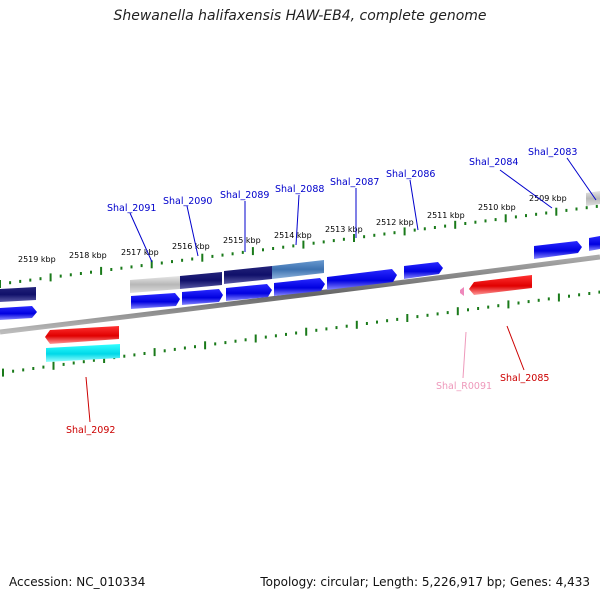 The image size is (600, 600). What do you see at coordinates (446, 215) in the screenshot?
I see `ruler-label: 2511 kbp` at bounding box center [446, 215].